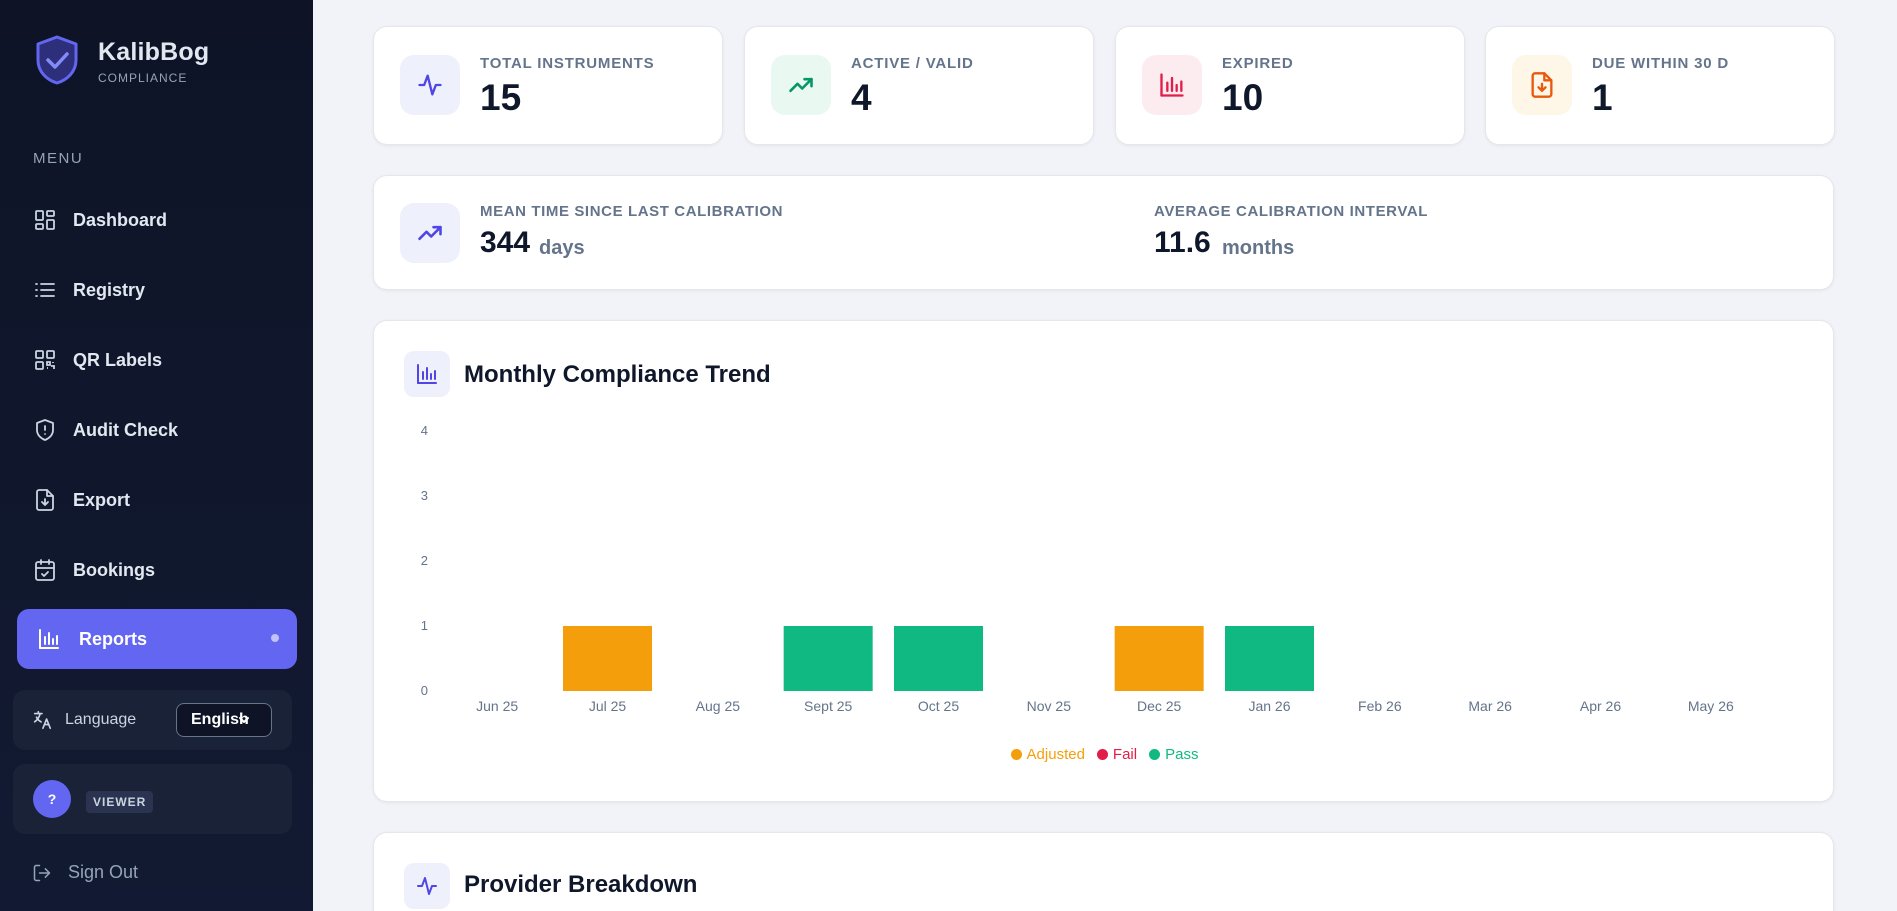 This screenshot has width=1897, height=911. What do you see at coordinates (1380, 706) in the screenshot?
I see `x-tick-label: Feb 26` at bounding box center [1380, 706].